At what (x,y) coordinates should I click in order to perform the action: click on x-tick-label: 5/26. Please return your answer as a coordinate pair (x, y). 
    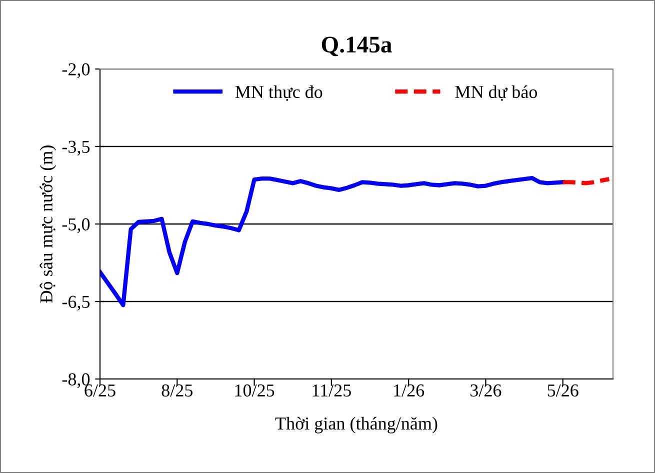
    Looking at the image, I should click on (563, 390).